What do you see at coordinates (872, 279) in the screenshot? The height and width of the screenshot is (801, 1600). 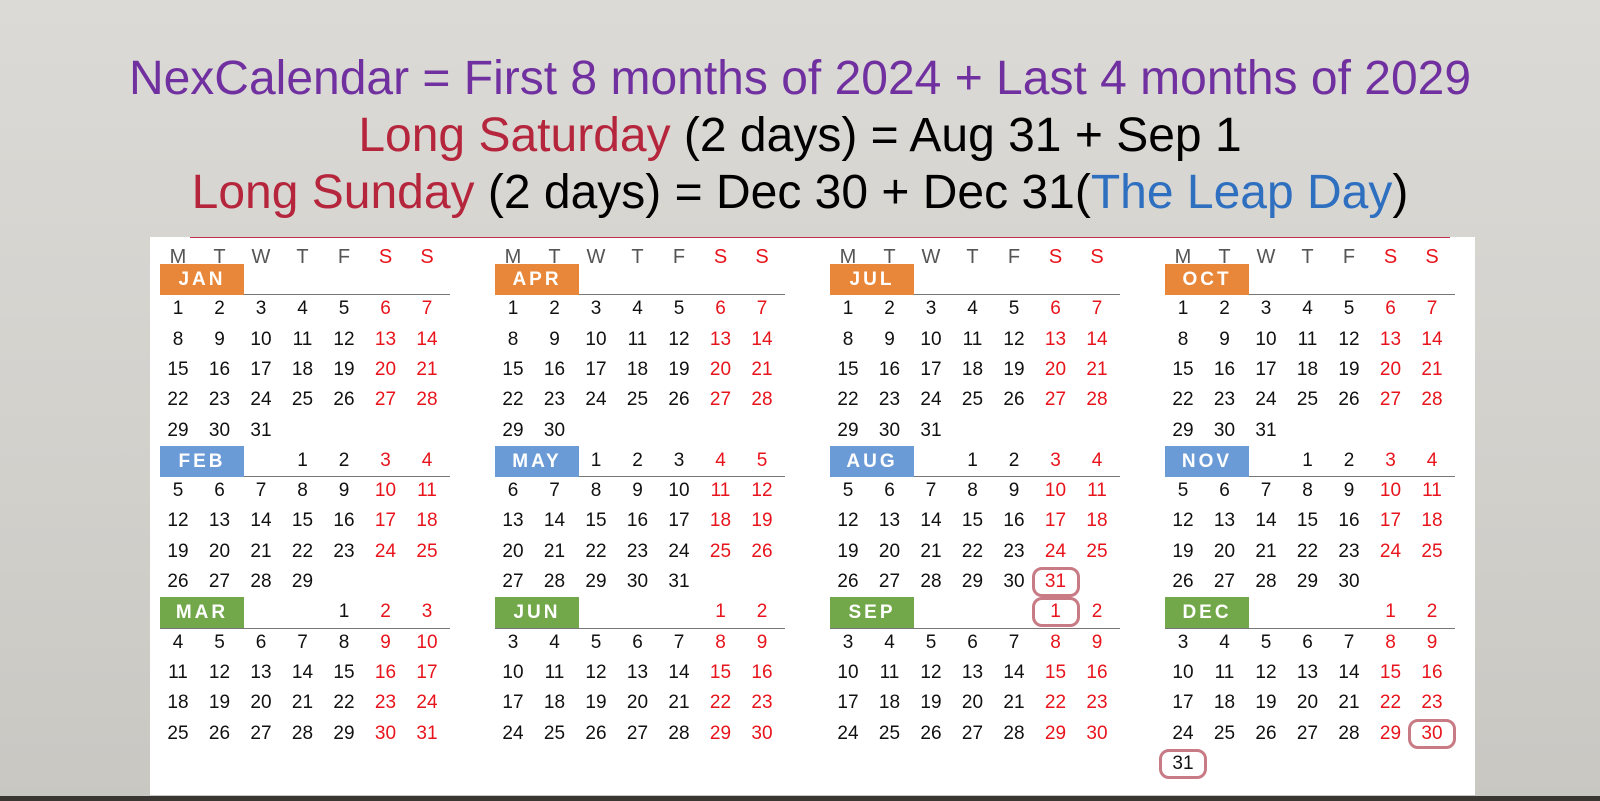 I see `month-label-jul: JUL` at bounding box center [872, 279].